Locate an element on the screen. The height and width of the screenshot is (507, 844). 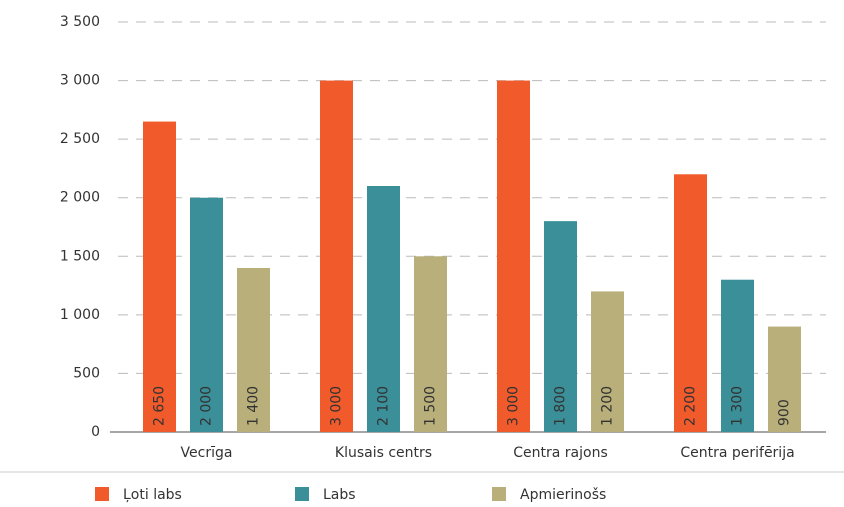
legend-label: Apmierinošs is located at coordinates (563, 495).